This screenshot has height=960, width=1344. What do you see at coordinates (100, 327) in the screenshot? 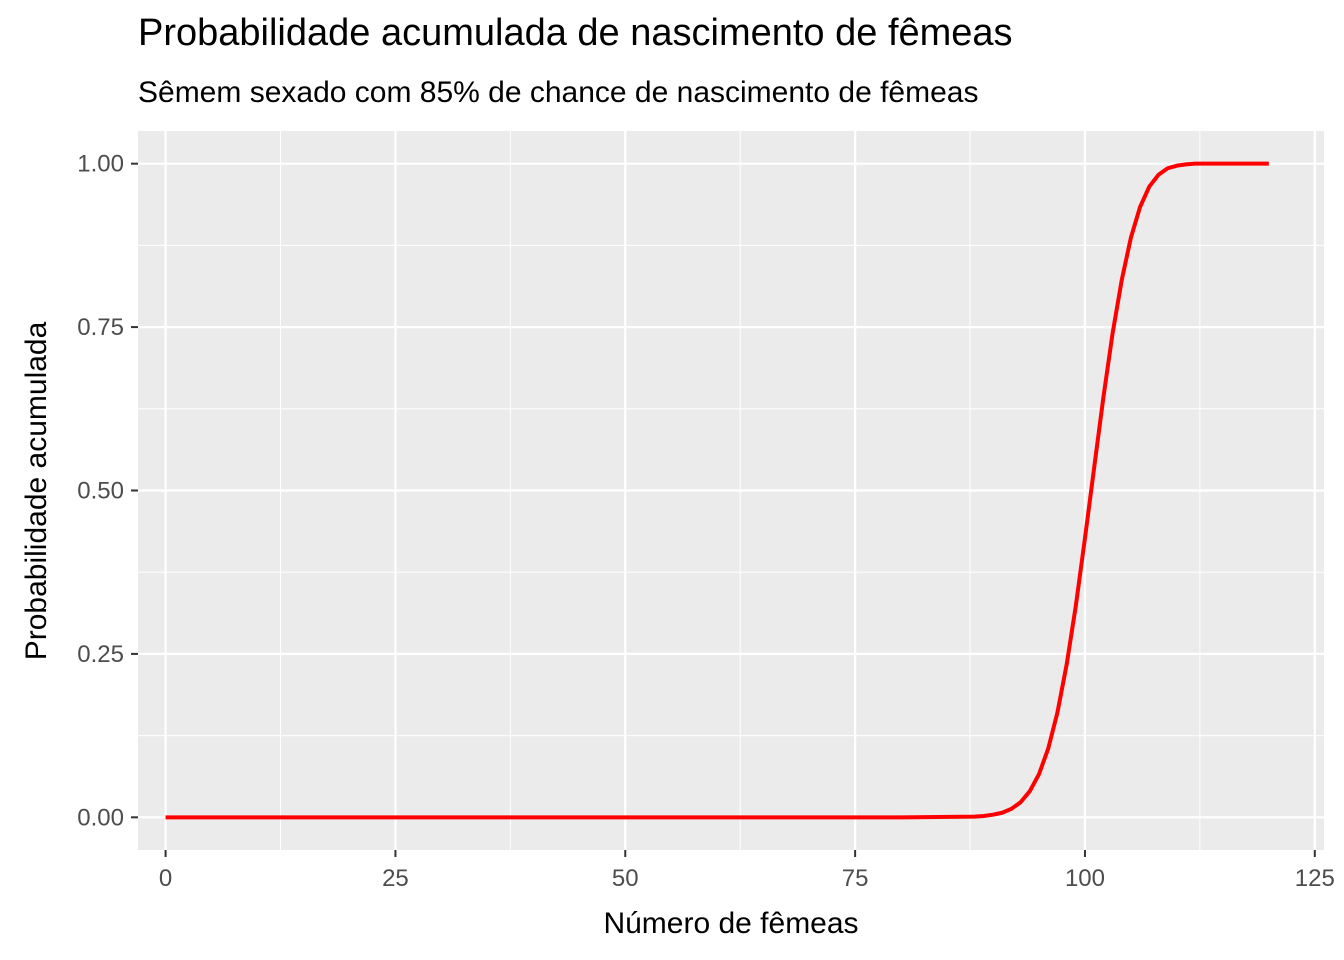
I see `y-tick-label: 0.75` at bounding box center [100, 327].